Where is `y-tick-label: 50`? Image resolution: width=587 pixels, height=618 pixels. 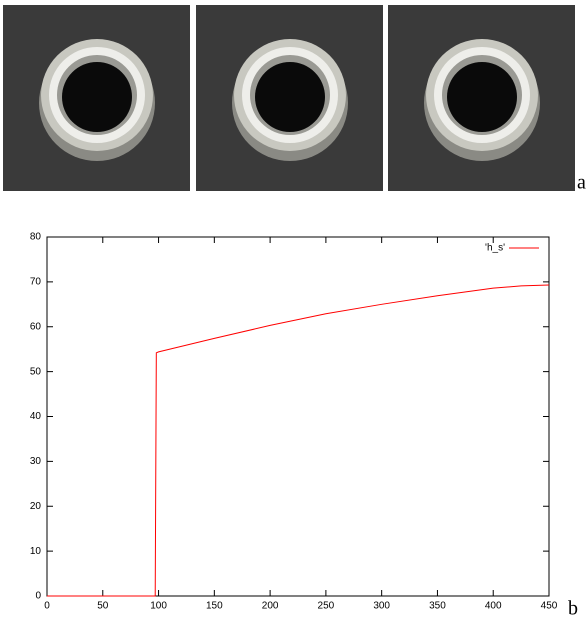 y-tick-label: 50 is located at coordinates (36, 371).